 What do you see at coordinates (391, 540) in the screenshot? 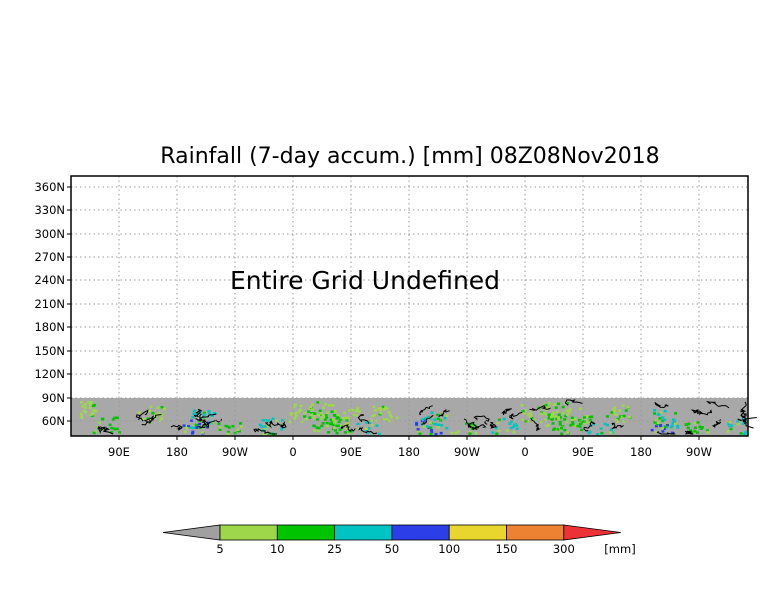
I see `colorbar: 5 10 25 50 100 150 300` at bounding box center [391, 540].